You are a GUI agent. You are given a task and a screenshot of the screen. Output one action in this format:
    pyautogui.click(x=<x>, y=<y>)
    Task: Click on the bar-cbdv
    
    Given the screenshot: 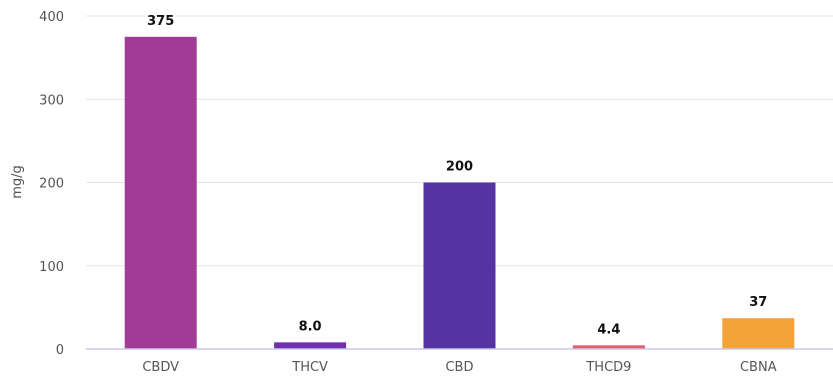 What is the action you would take?
    pyautogui.click(x=160, y=192)
    